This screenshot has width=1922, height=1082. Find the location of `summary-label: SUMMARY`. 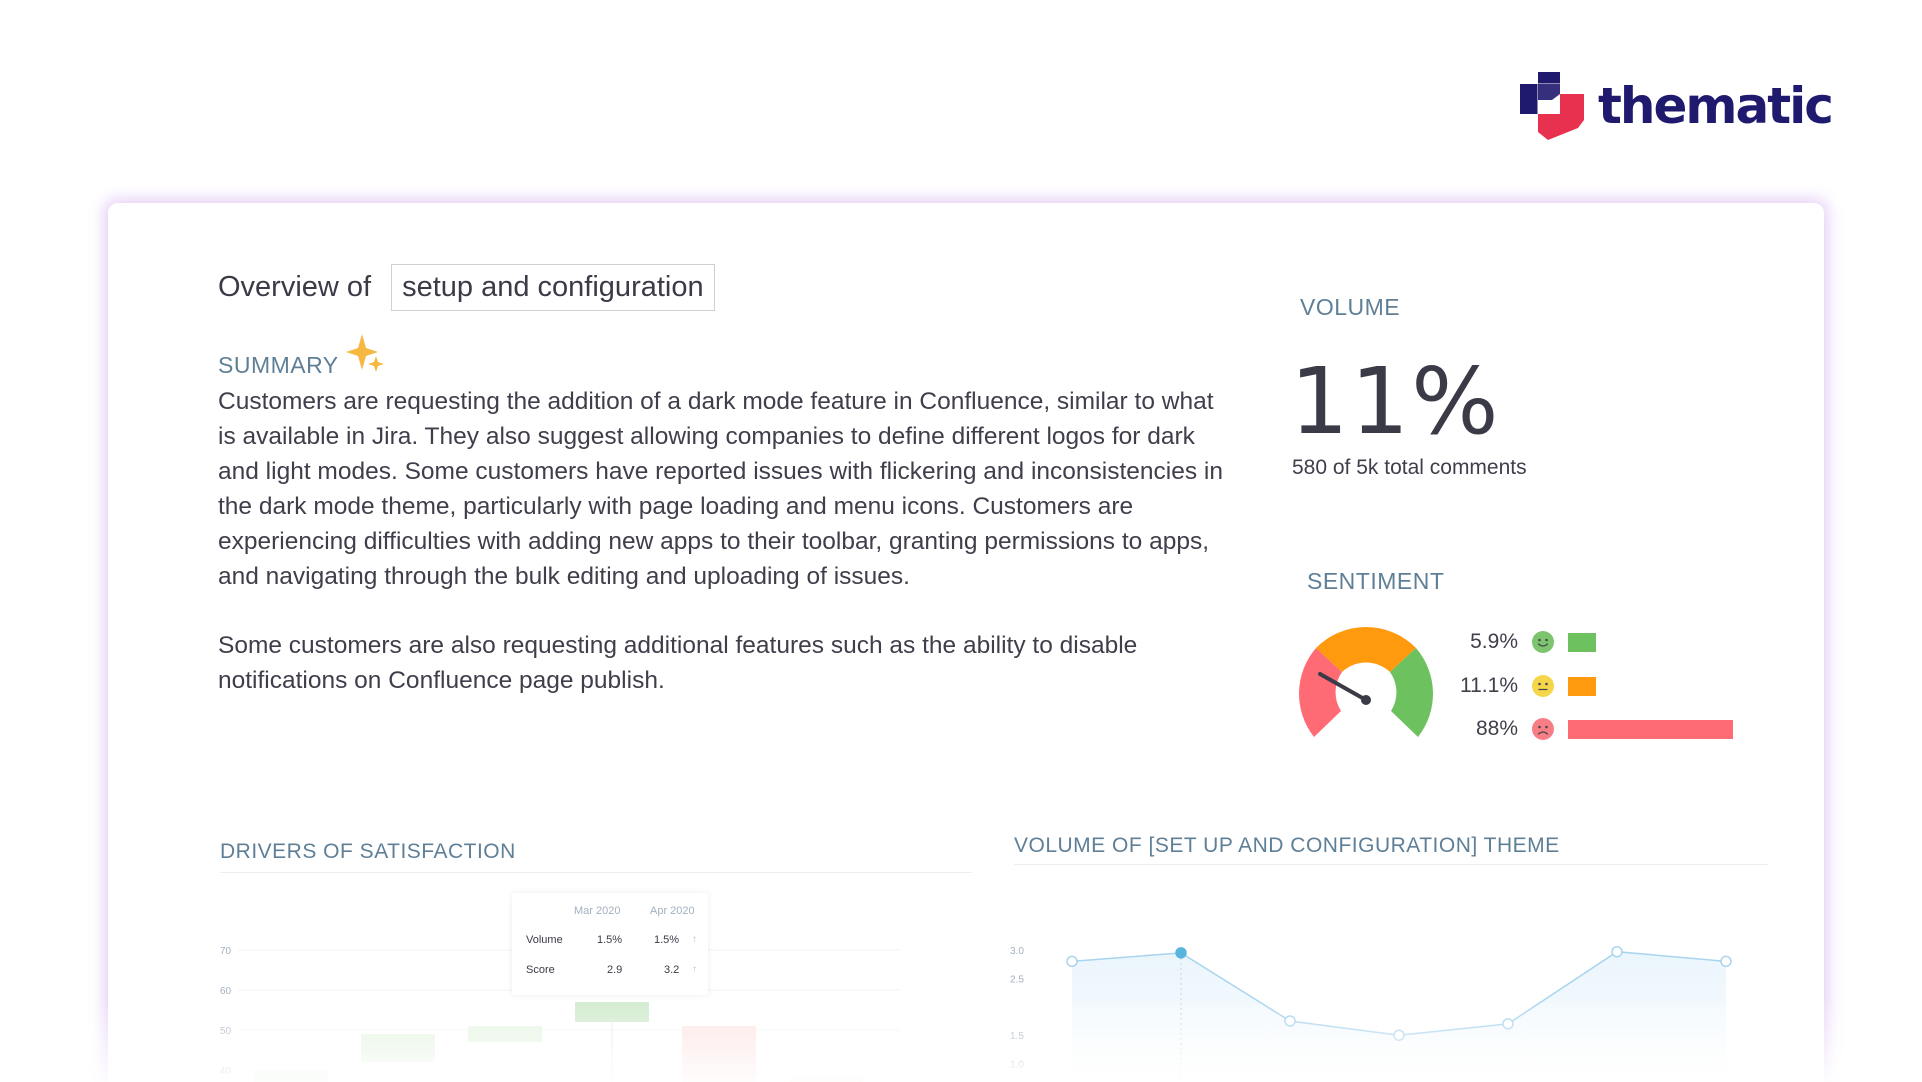

summary-label: SUMMARY is located at coordinates (278, 365).